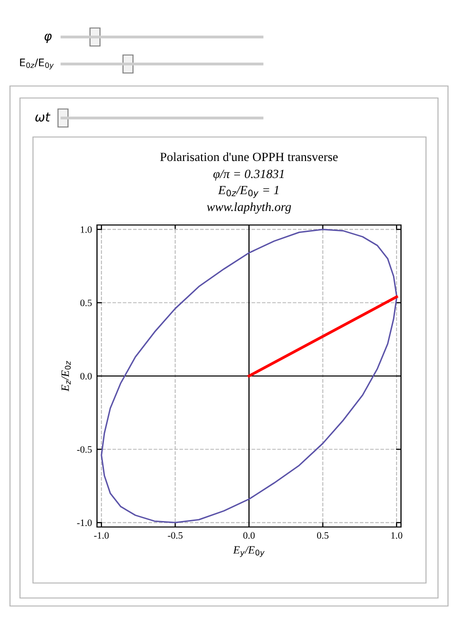  I want to click on x-tick-label: -1.0, so click(101, 535).